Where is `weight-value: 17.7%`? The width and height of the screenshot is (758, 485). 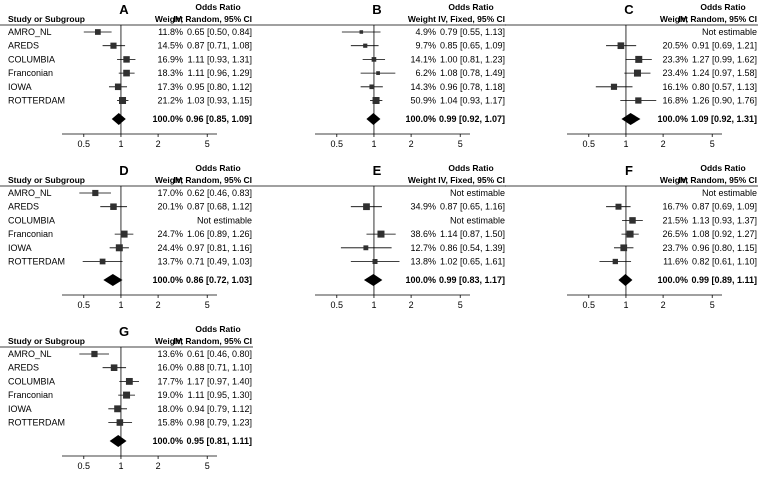 weight-value: 17.7% is located at coordinates (170, 381).